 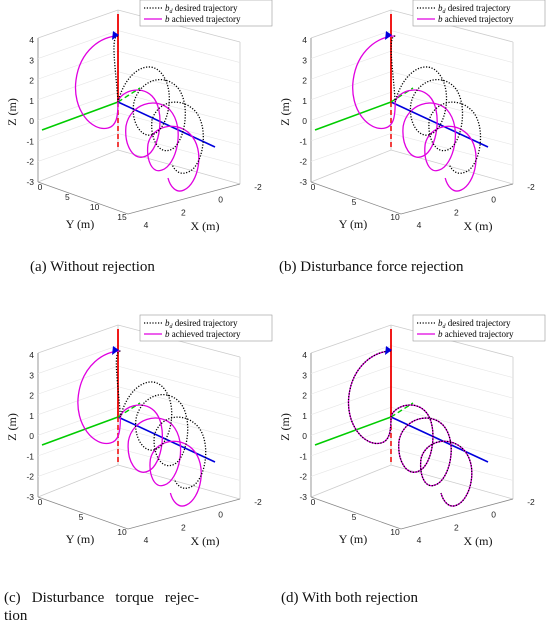 I want to click on series-desired-line, so click(x=410, y=428).